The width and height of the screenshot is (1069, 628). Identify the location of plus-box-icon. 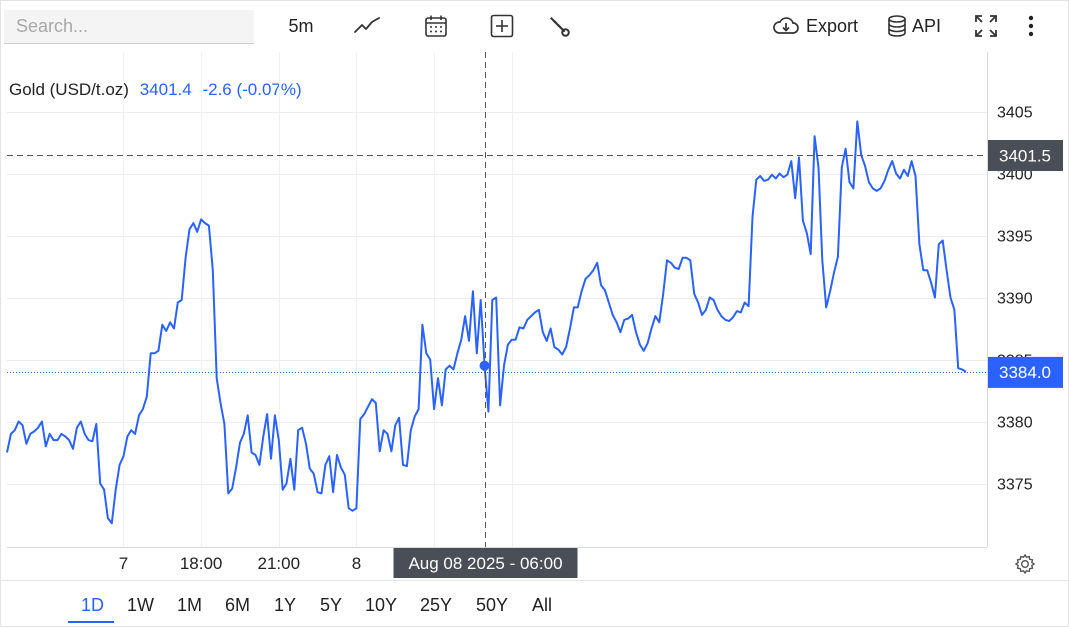
(502, 26).